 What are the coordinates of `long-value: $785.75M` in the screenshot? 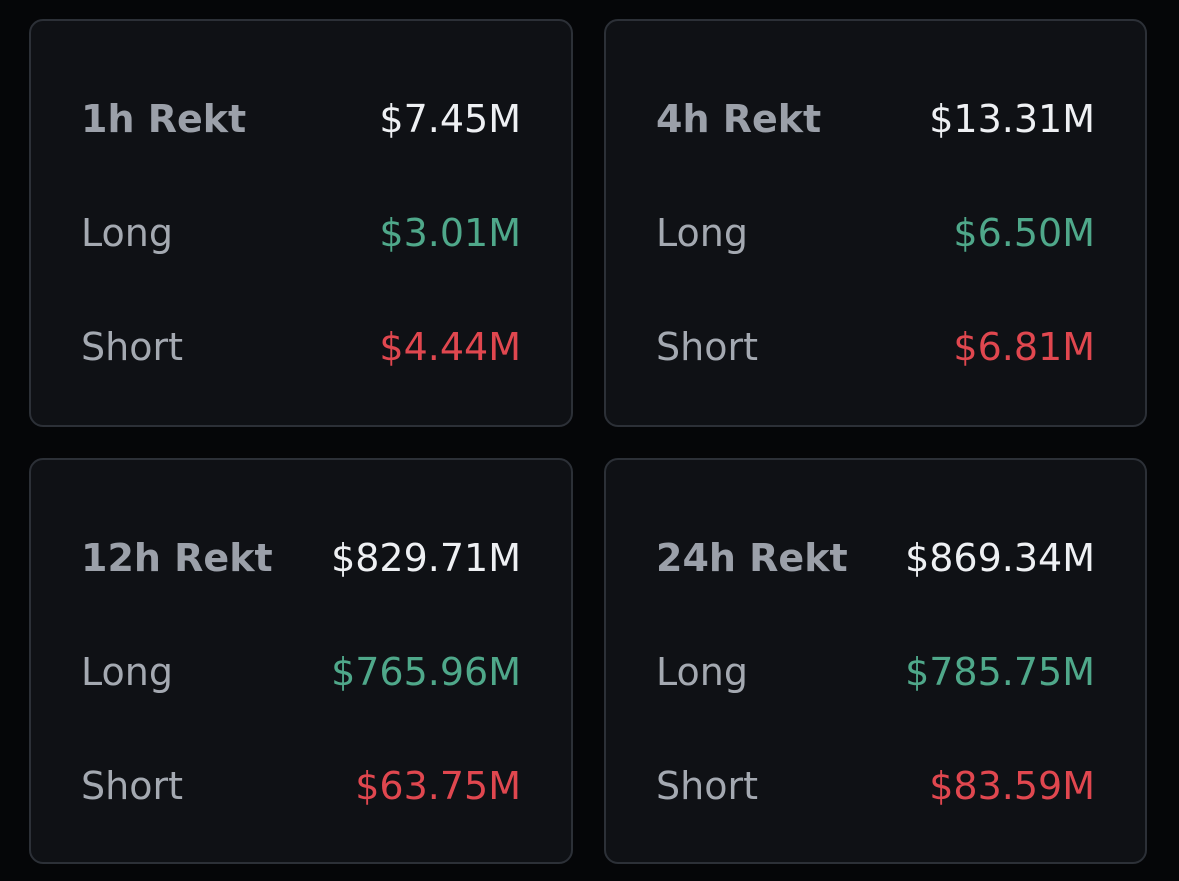 It's located at (1000, 672).